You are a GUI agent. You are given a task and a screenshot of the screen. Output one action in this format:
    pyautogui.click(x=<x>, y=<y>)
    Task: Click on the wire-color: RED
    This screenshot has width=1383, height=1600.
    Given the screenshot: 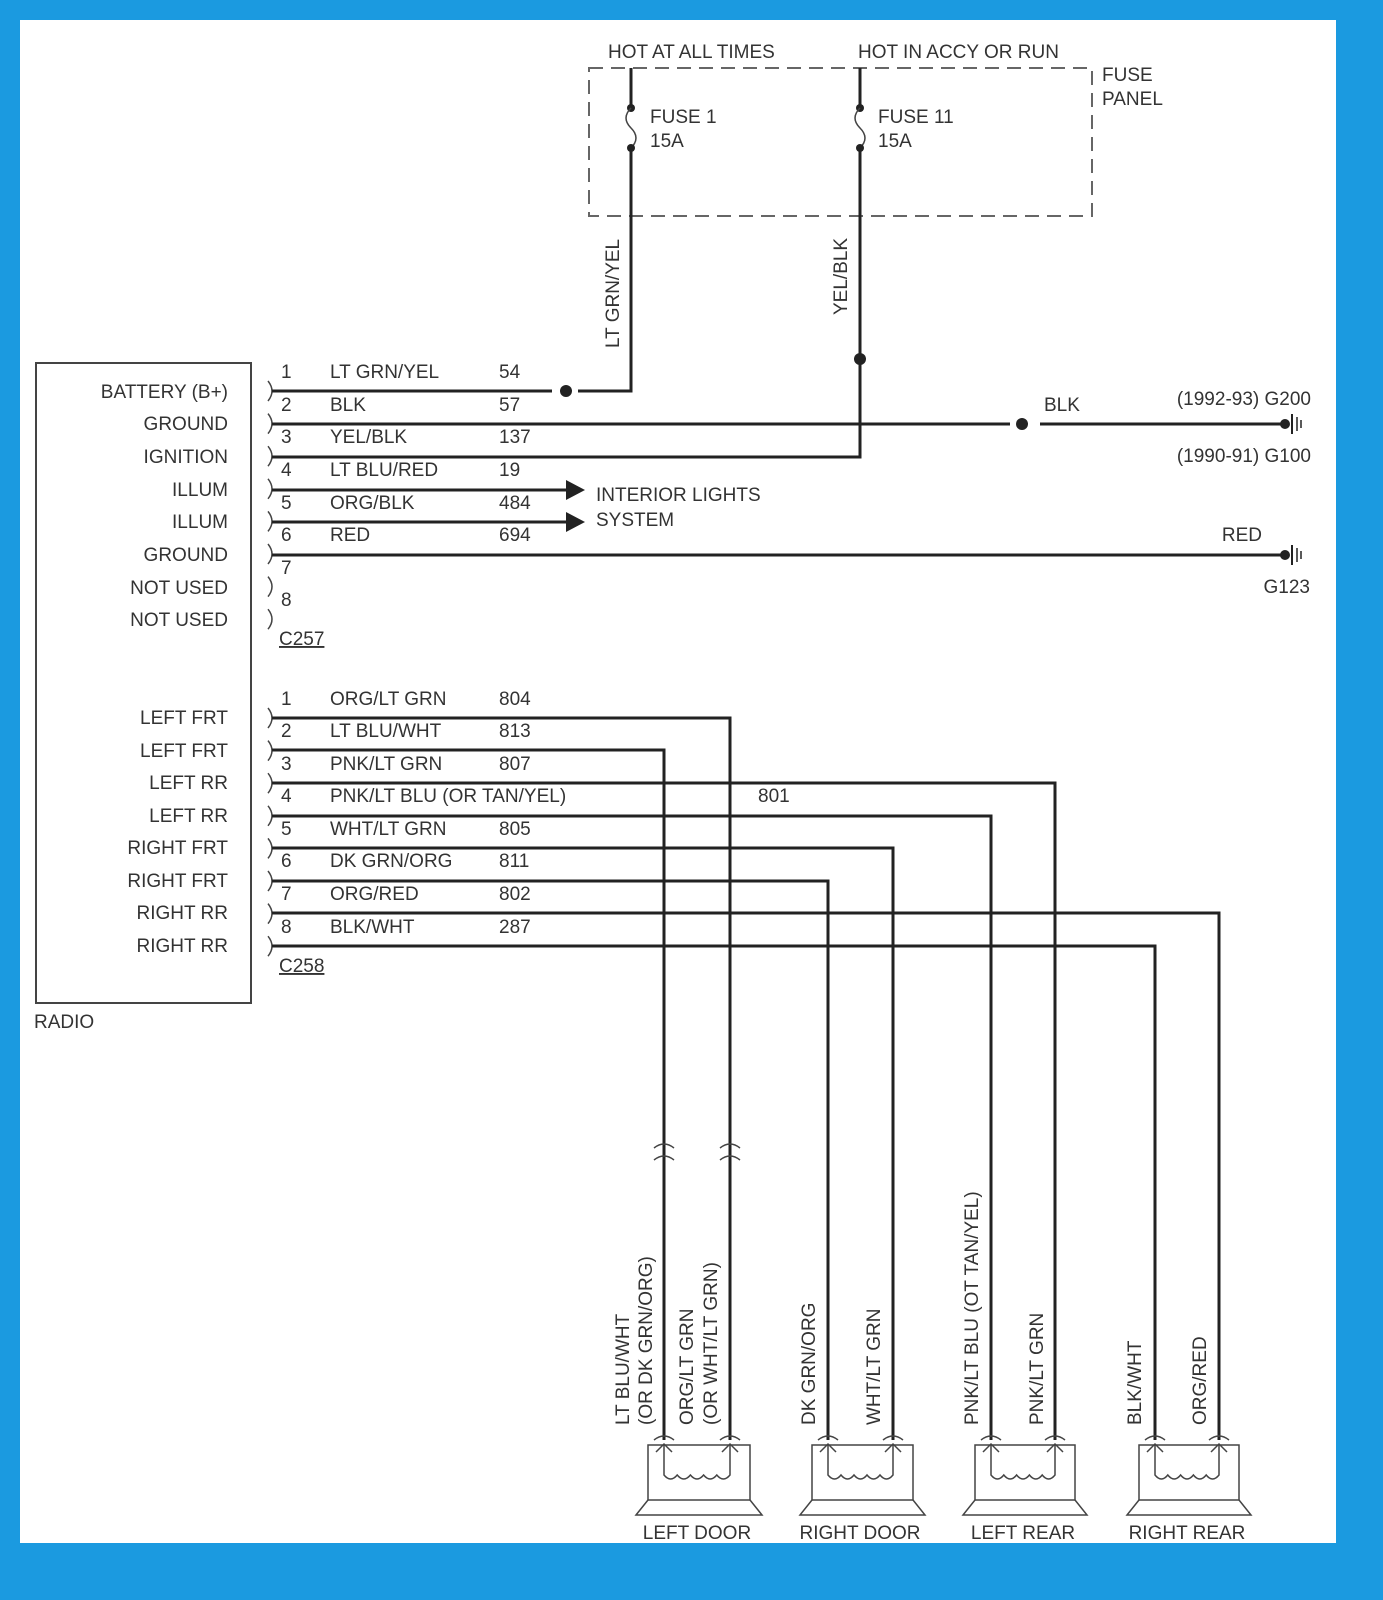 What is the action you would take?
    pyautogui.click(x=350, y=535)
    